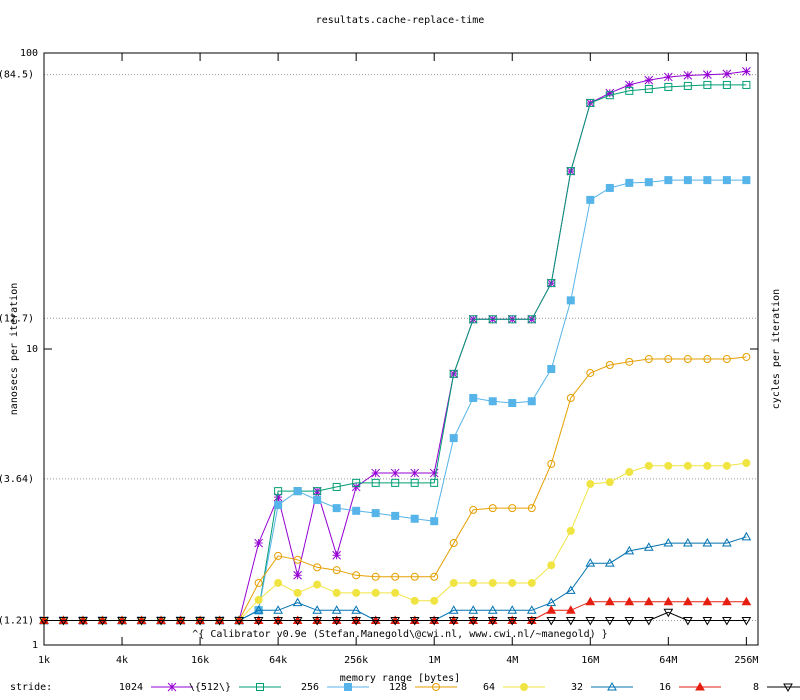  I want to click on series-line, so click(395, 616).